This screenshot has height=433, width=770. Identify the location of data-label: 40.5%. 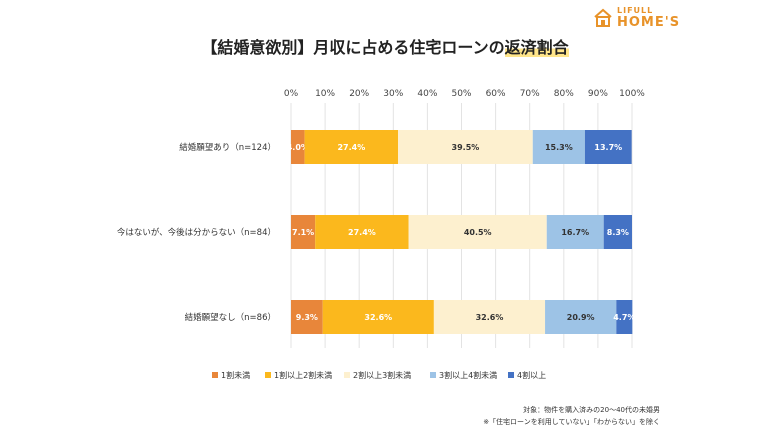
(478, 232).